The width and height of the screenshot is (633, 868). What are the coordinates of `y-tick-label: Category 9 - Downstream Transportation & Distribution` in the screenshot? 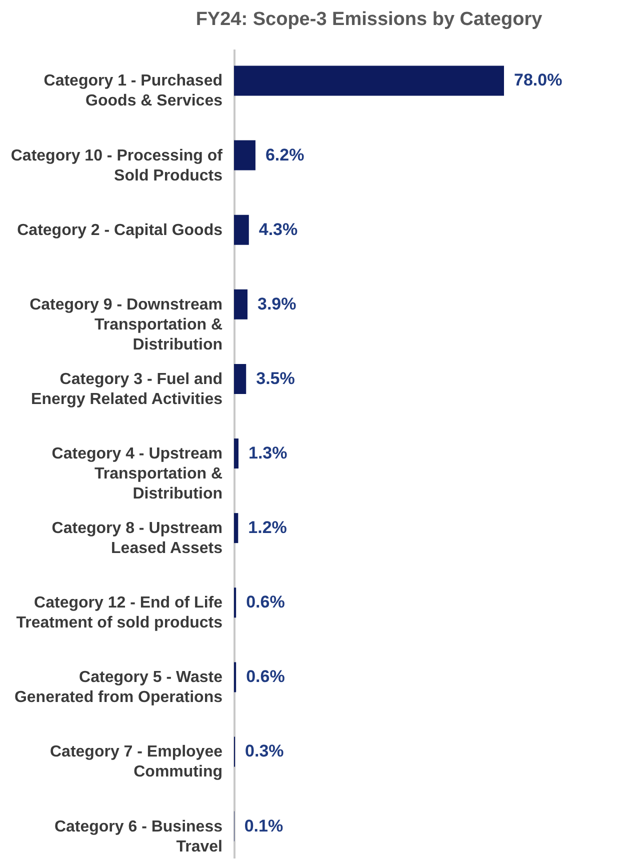 It's located at (126, 325).